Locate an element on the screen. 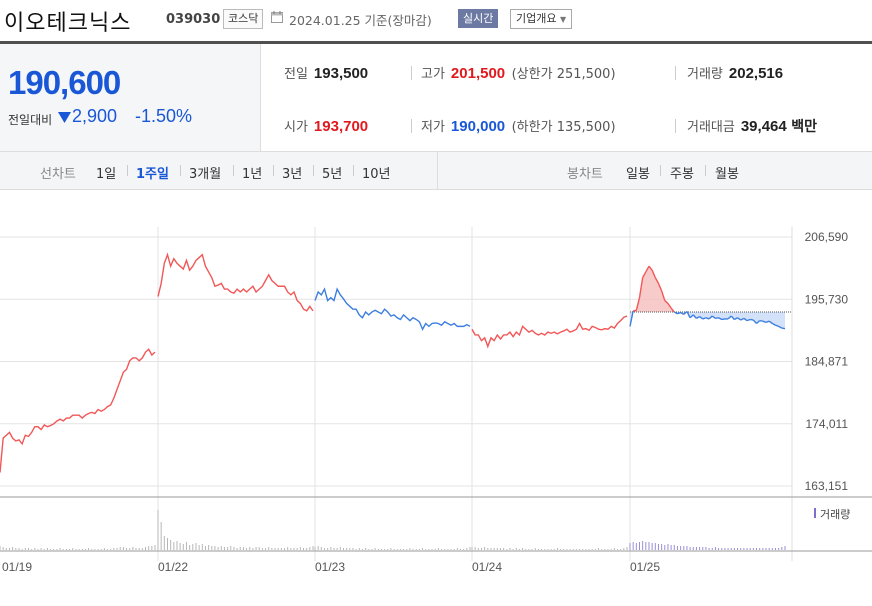 The width and height of the screenshot is (872, 606). title-divider is located at coordinates (436, 42).